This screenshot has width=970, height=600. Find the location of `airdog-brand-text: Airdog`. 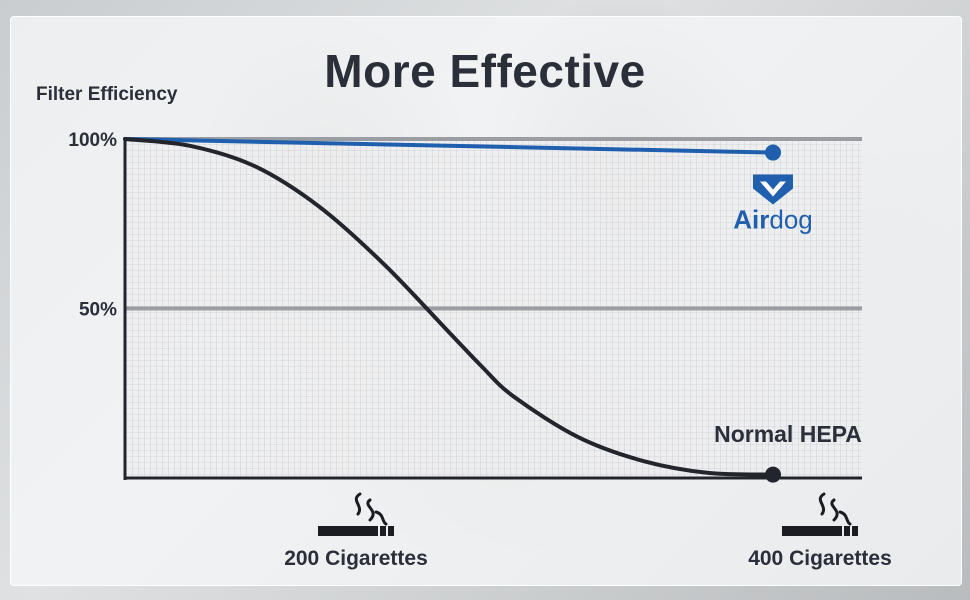

airdog-brand-text: Airdog is located at coordinates (773, 220).